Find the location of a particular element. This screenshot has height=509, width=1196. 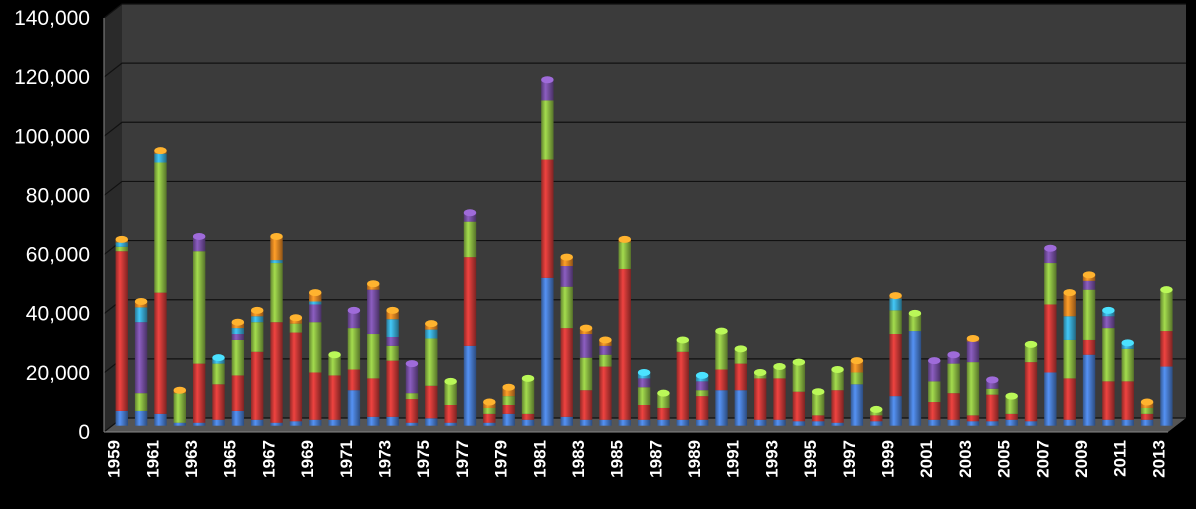

x-tick-label: 2007 is located at coordinates (1042, 459).